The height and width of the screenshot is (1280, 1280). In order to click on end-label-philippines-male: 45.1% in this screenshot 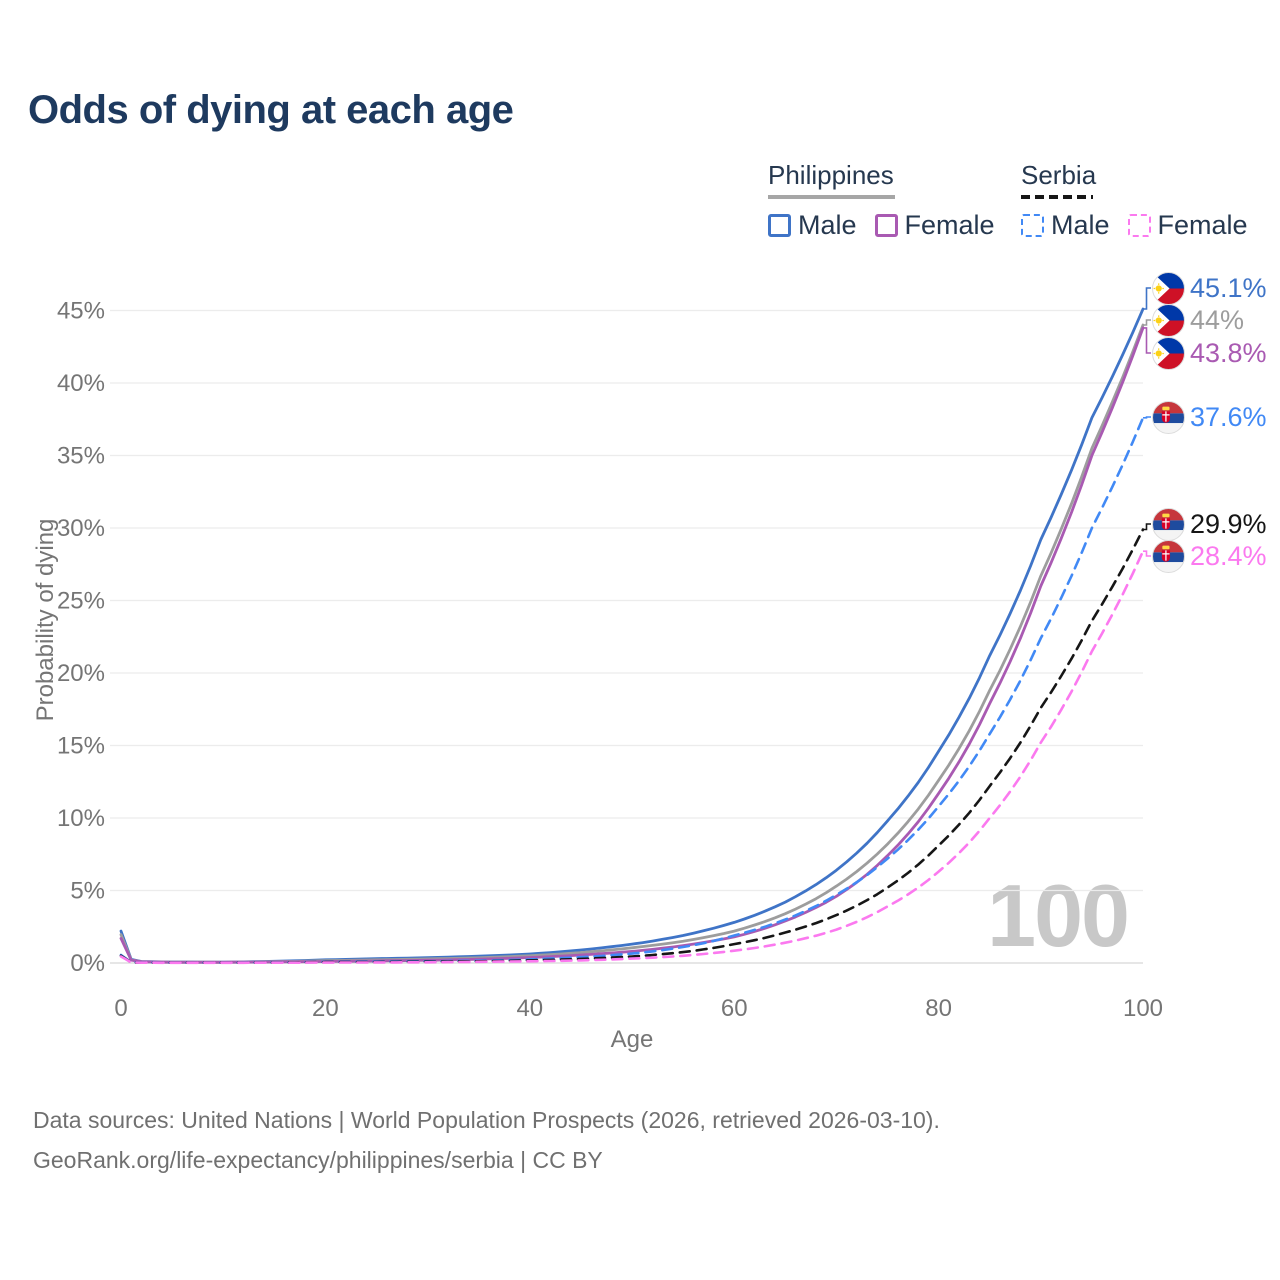, I will do `click(1209, 288)`.